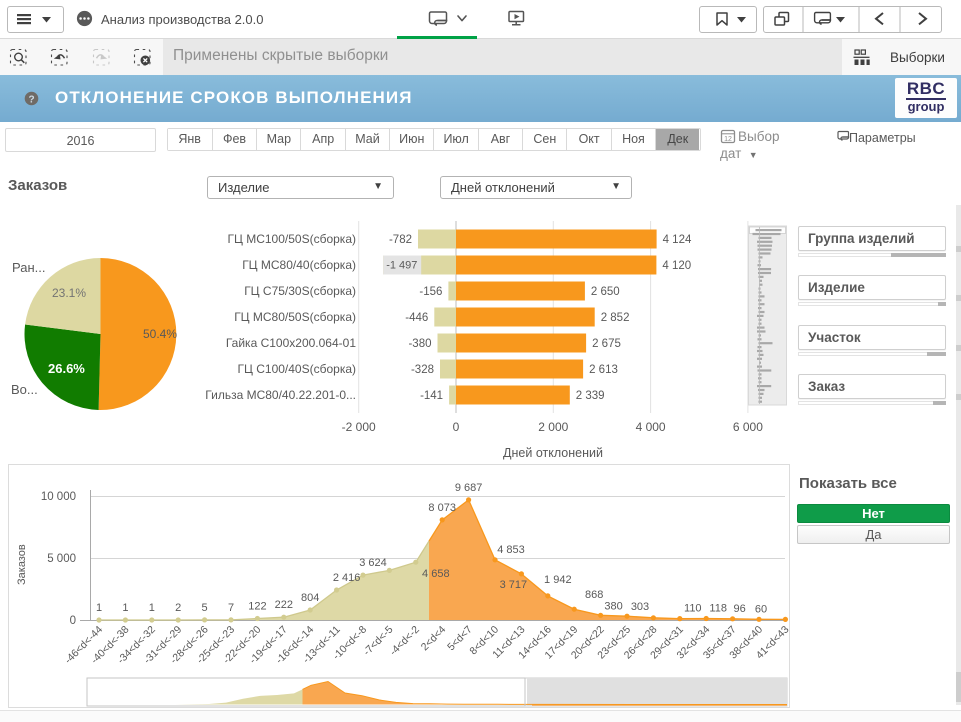 This screenshot has height=722, width=961. Describe the element at coordinates (297, 369) in the screenshot. I see `svg-text: ГЦ С100/40S(сборка)` at that location.